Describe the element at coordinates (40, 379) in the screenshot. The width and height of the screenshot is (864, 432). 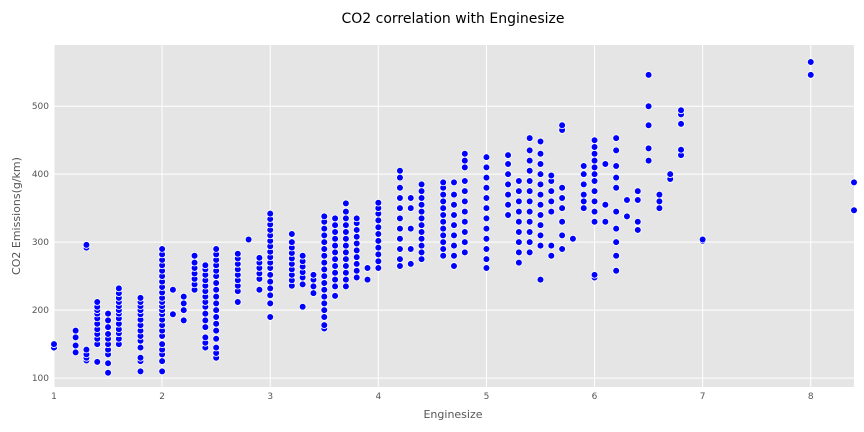
I see `y-tick-label: 100` at that location.